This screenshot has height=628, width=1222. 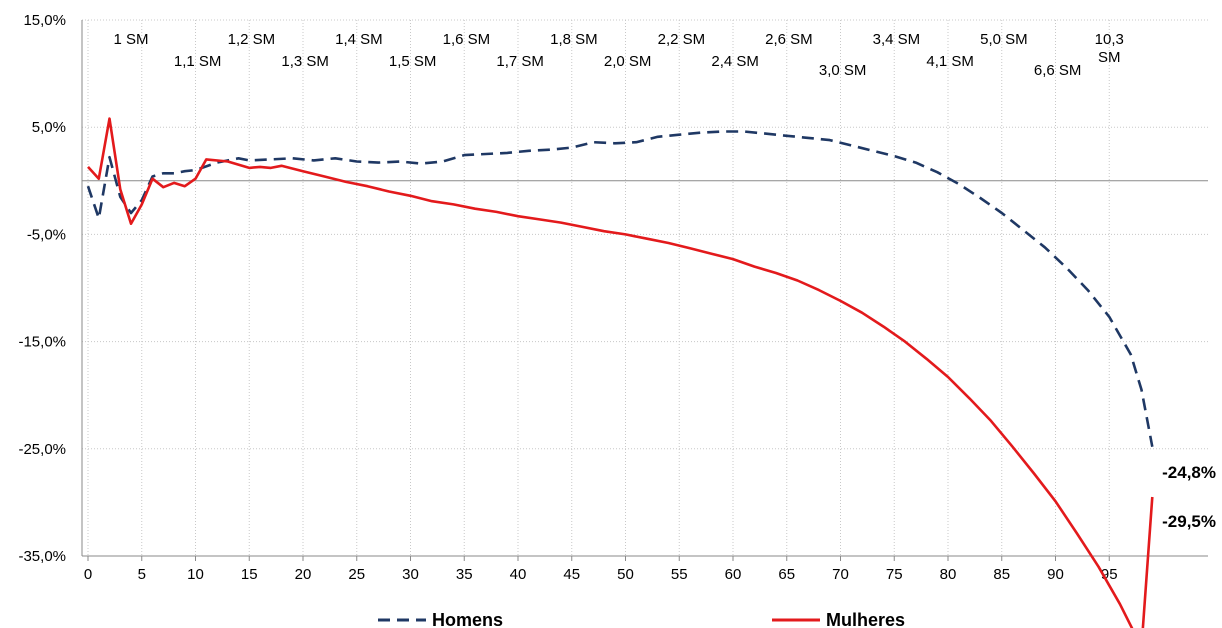 I want to click on sm-annotation: 1,8 SM, so click(x=574, y=39).